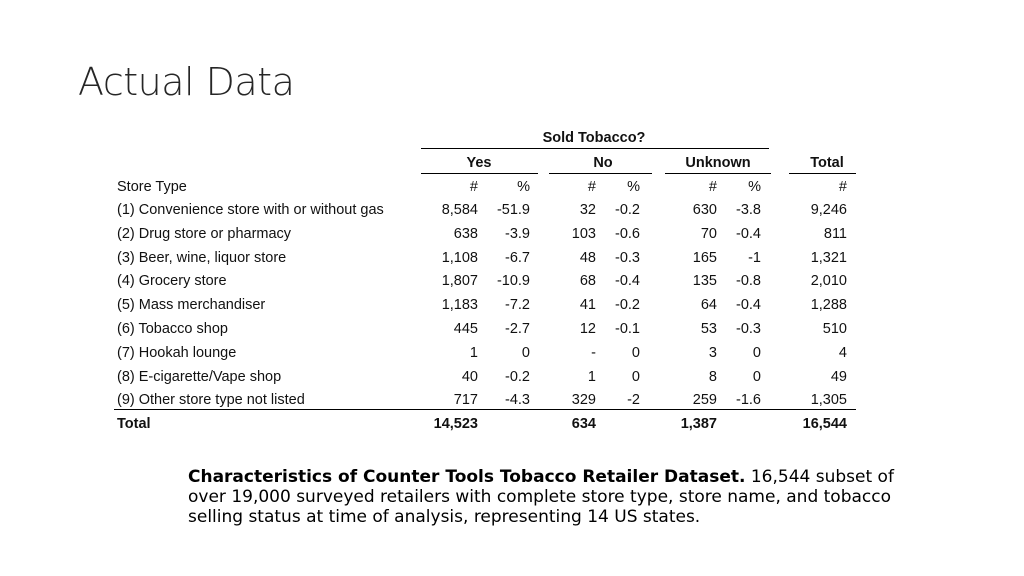  What do you see at coordinates (593, 352) in the screenshot?
I see `table-cell: -` at bounding box center [593, 352].